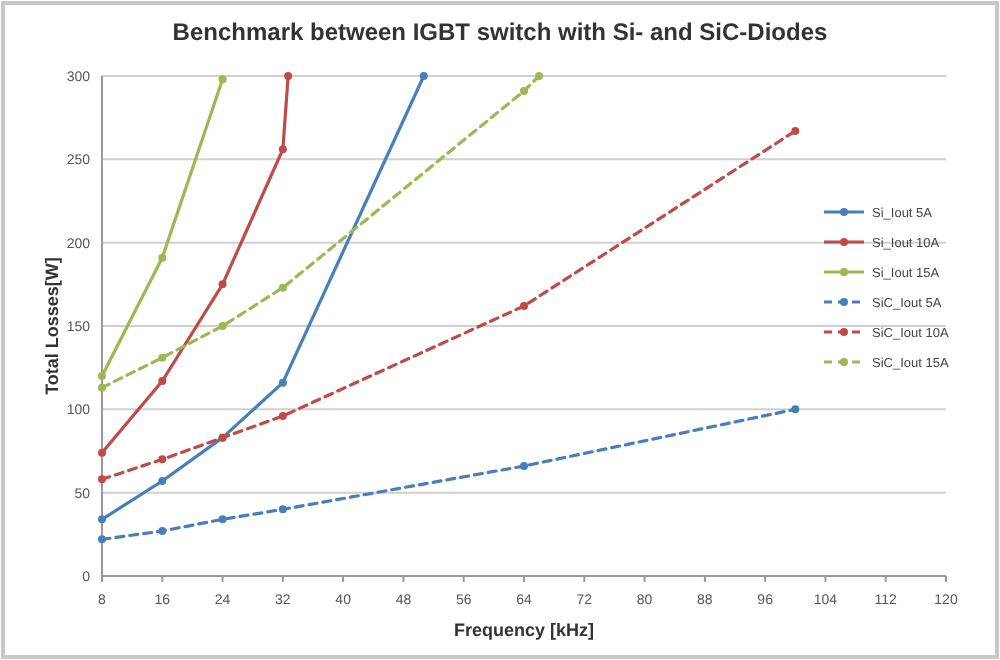  Describe the element at coordinates (52, 326) in the screenshot. I see `y-axis-title: Total Losses[W]` at that location.